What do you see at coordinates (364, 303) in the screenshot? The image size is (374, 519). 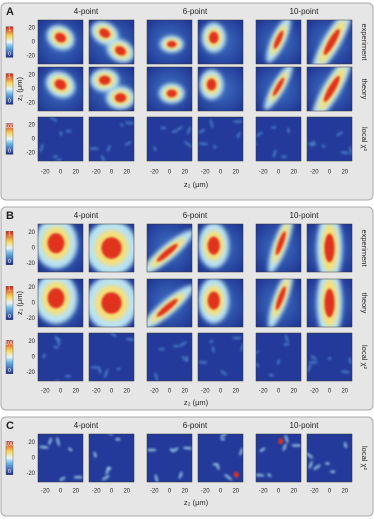 I see `row-label: theory` at bounding box center [364, 303].